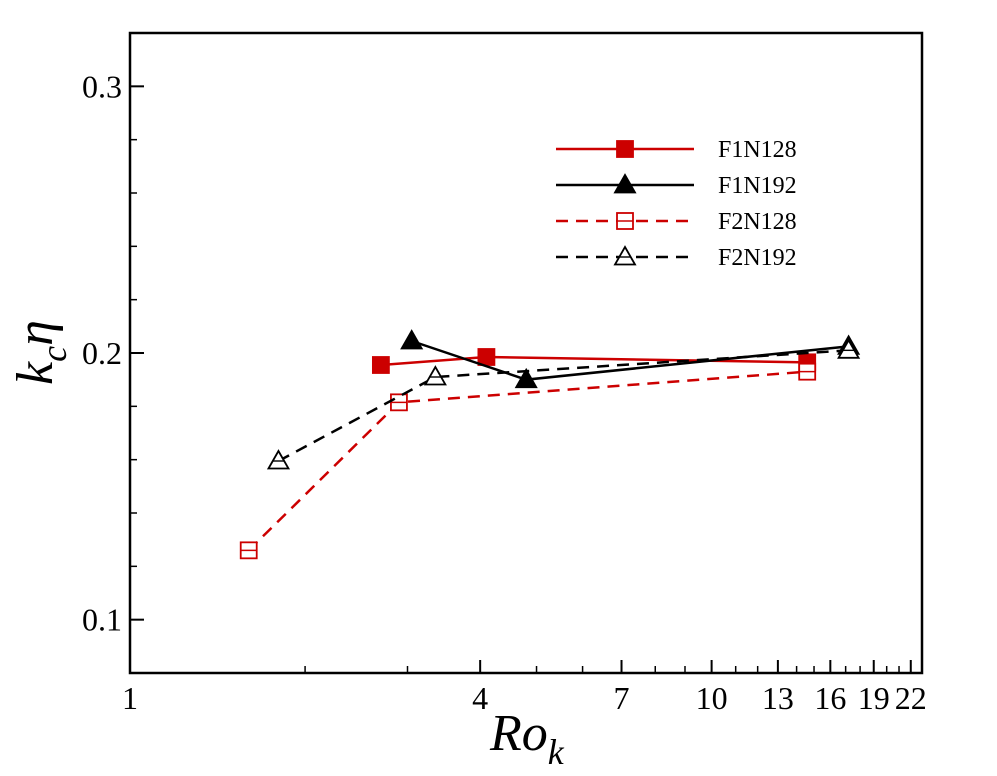  I want to click on legend-item: F2N128, so click(676, 222).